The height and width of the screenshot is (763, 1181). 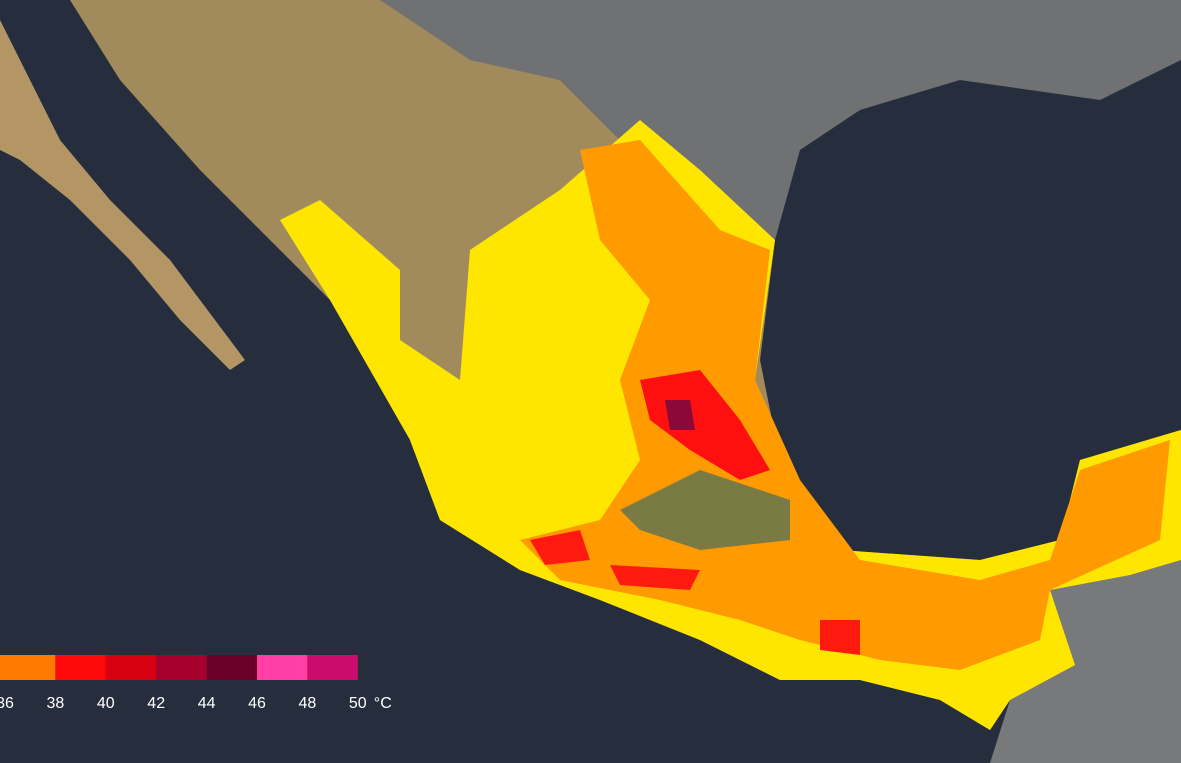 I want to click on legend-tick-label: 44, so click(x=207, y=703).